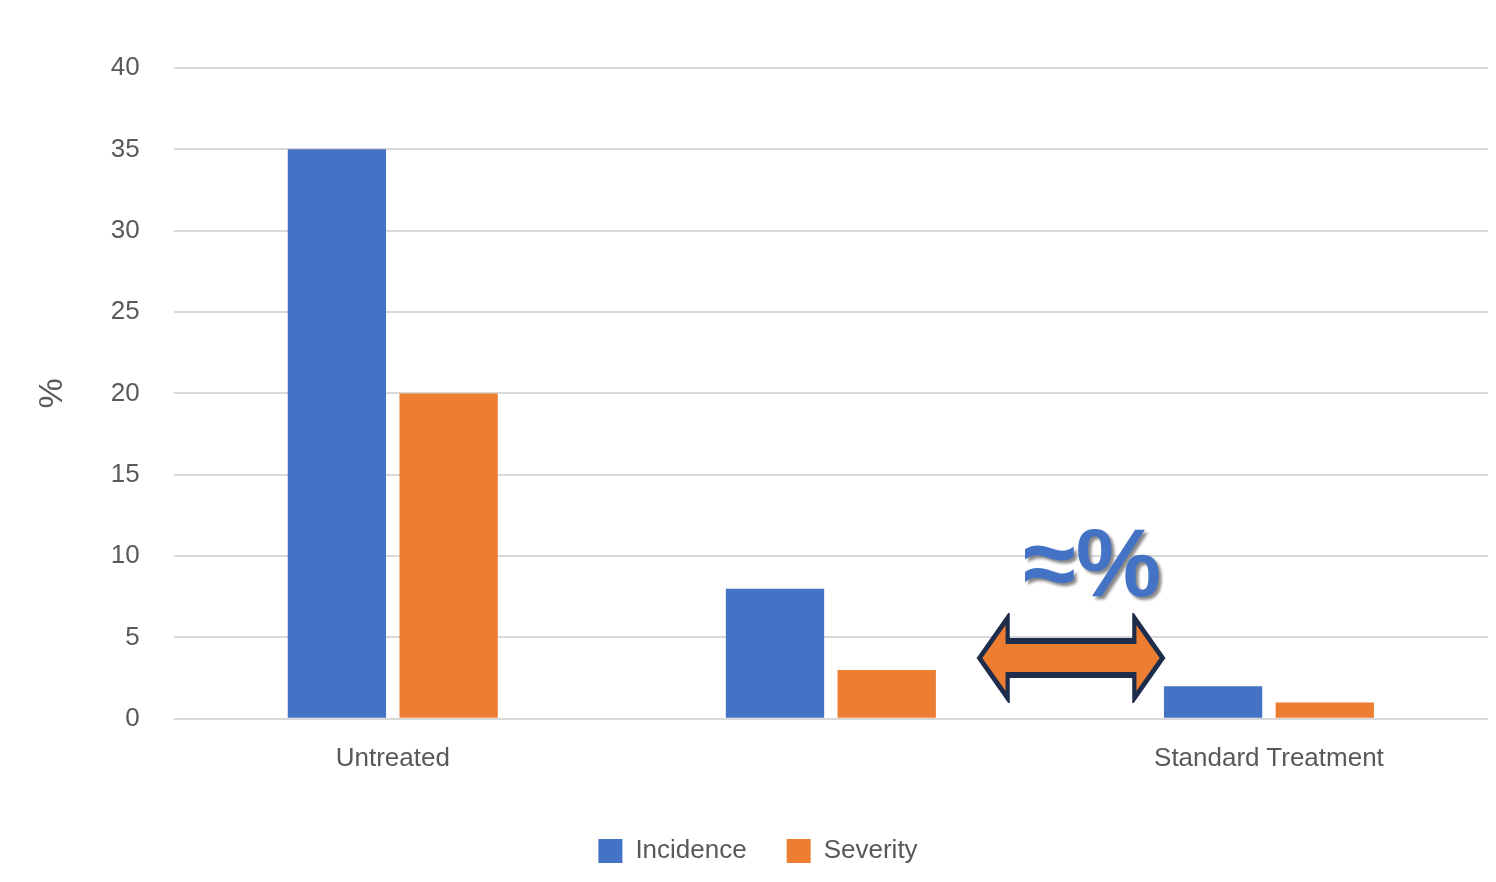 This screenshot has width=1496, height=882. Describe the element at coordinates (125, 147) in the screenshot. I see `y-tick-label: 35` at that location.